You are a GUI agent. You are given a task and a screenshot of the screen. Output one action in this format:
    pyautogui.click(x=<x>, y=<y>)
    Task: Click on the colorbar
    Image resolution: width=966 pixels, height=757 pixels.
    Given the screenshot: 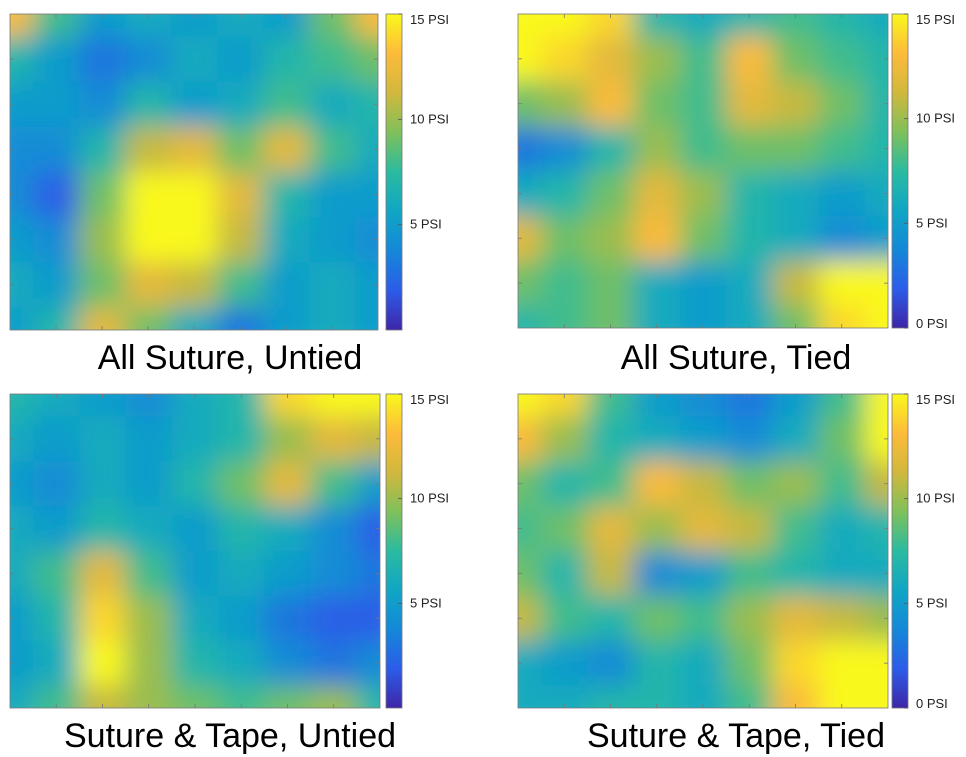 What is the action you would take?
    pyautogui.click(x=900, y=171)
    